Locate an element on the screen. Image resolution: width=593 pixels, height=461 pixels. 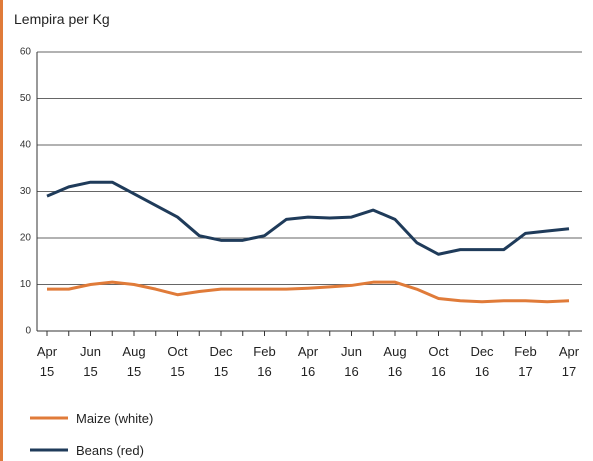
x-tick-label: Dec 15 is located at coordinates (221, 361).